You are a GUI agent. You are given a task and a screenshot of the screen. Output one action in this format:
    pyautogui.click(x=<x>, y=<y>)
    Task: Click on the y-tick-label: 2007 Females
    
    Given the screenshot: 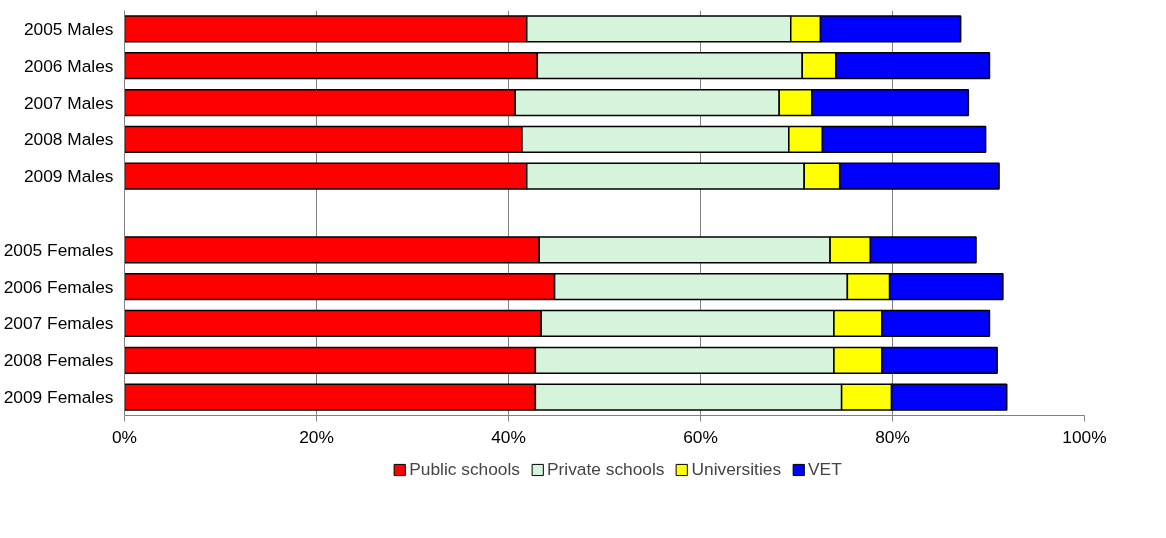 What is the action you would take?
    pyautogui.click(x=58, y=323)
    